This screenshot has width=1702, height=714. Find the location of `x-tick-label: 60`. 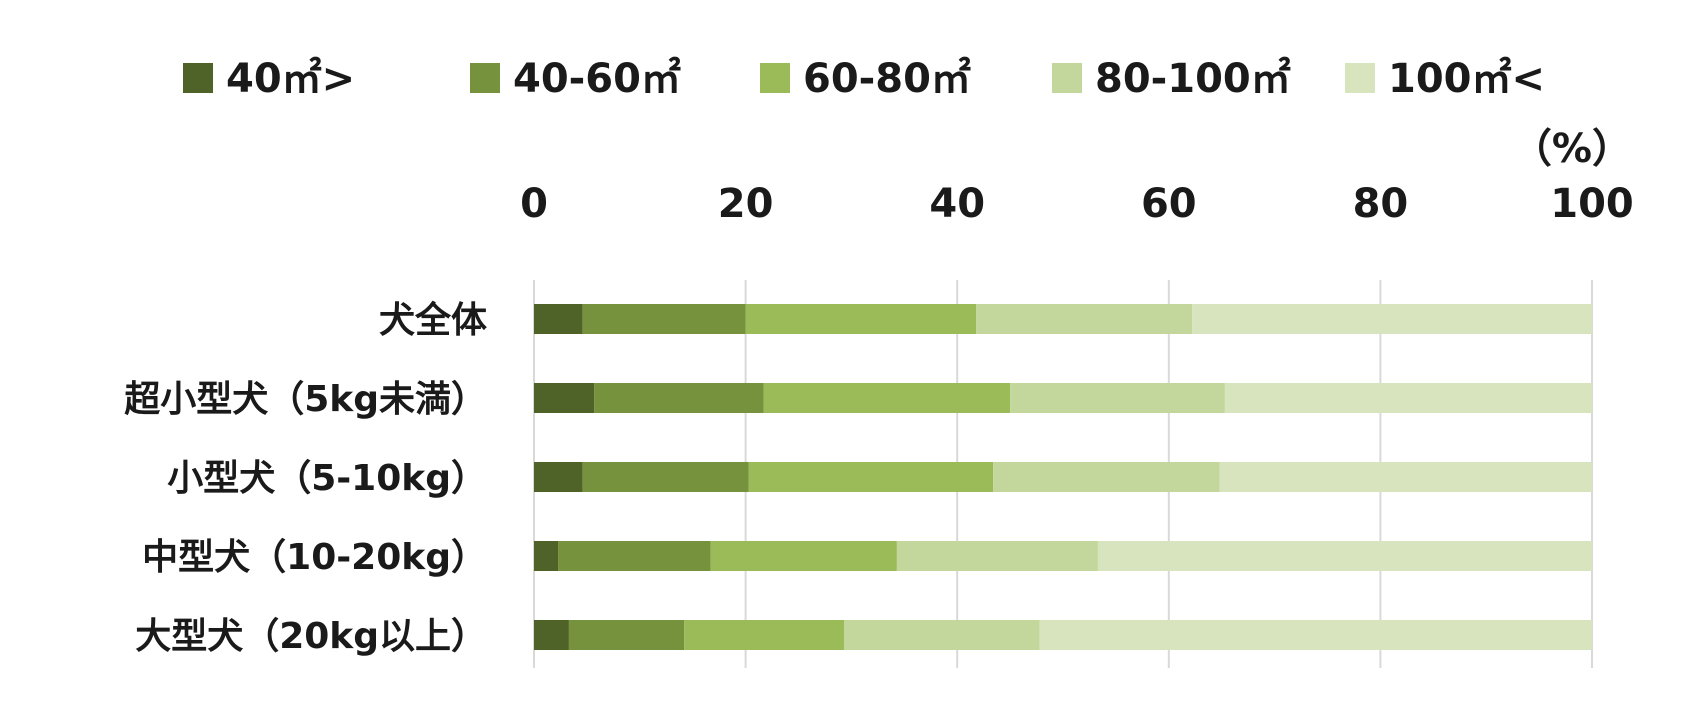

x-tick-label: 60 is located at coordinates (1169, 204).